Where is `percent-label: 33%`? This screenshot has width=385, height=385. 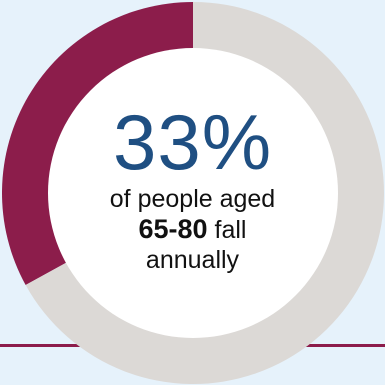
percent-label: 33% is located at coordinates (192, 142).